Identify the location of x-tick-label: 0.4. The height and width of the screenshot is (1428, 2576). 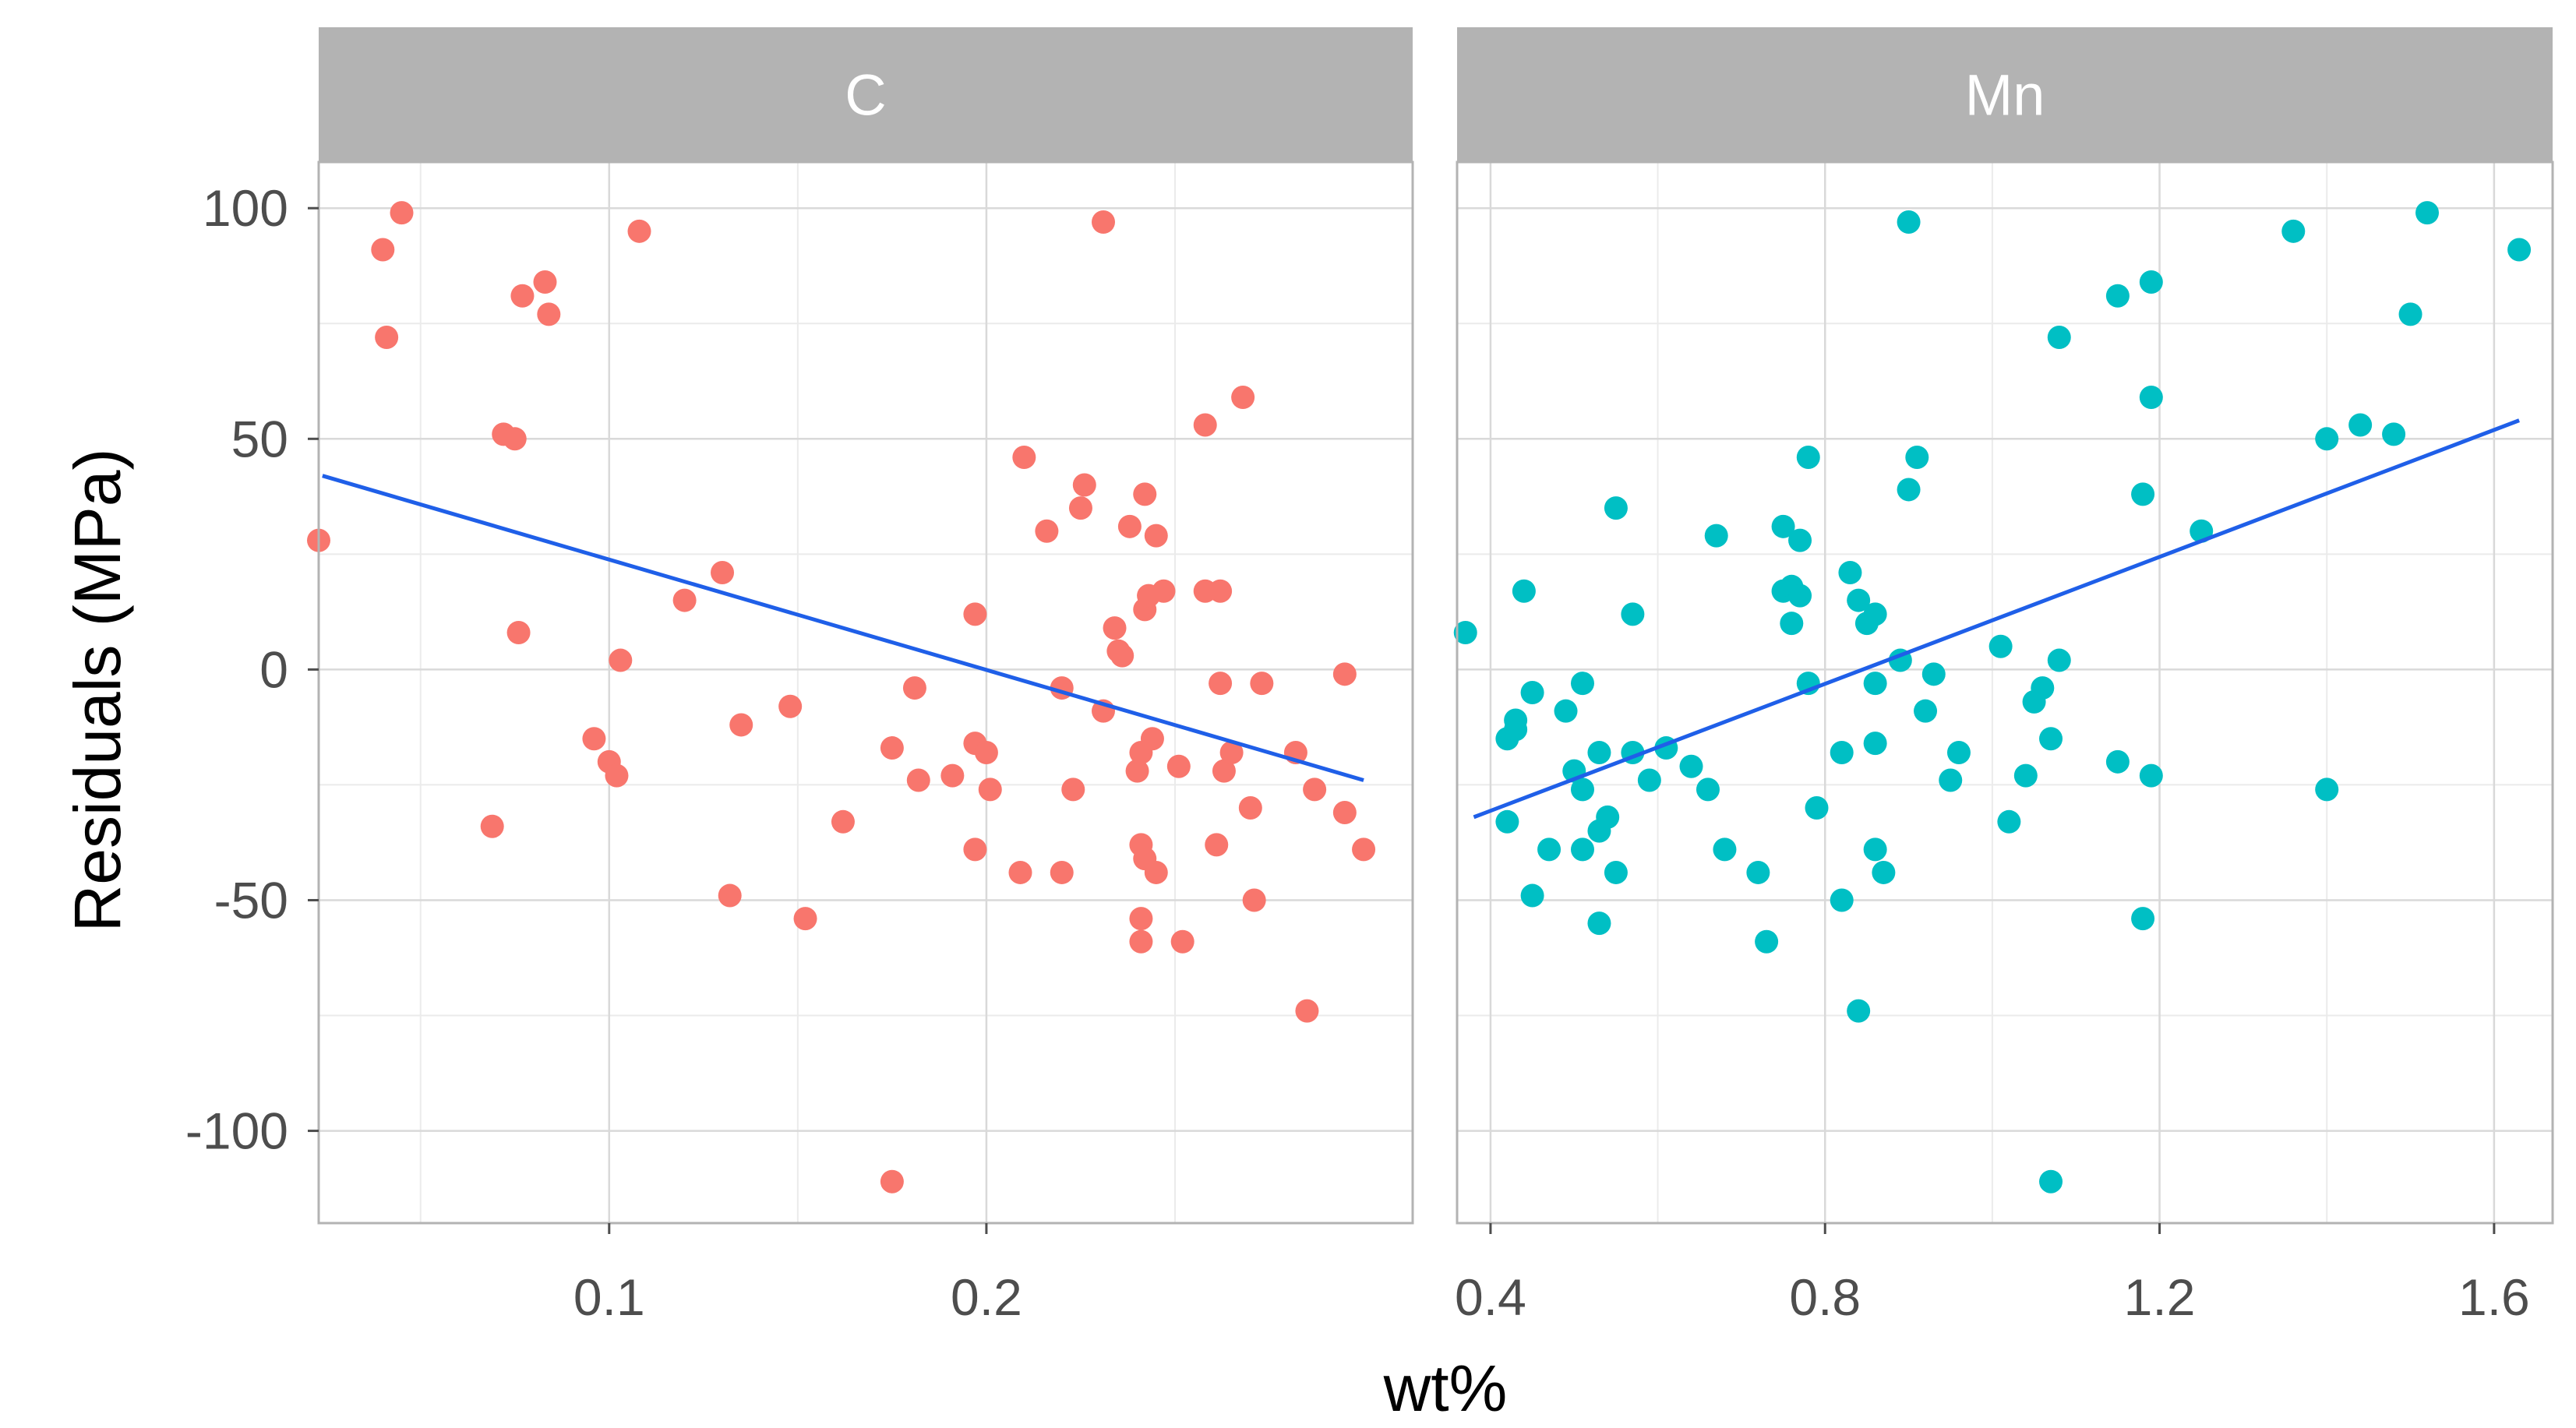
(1490, 1297).